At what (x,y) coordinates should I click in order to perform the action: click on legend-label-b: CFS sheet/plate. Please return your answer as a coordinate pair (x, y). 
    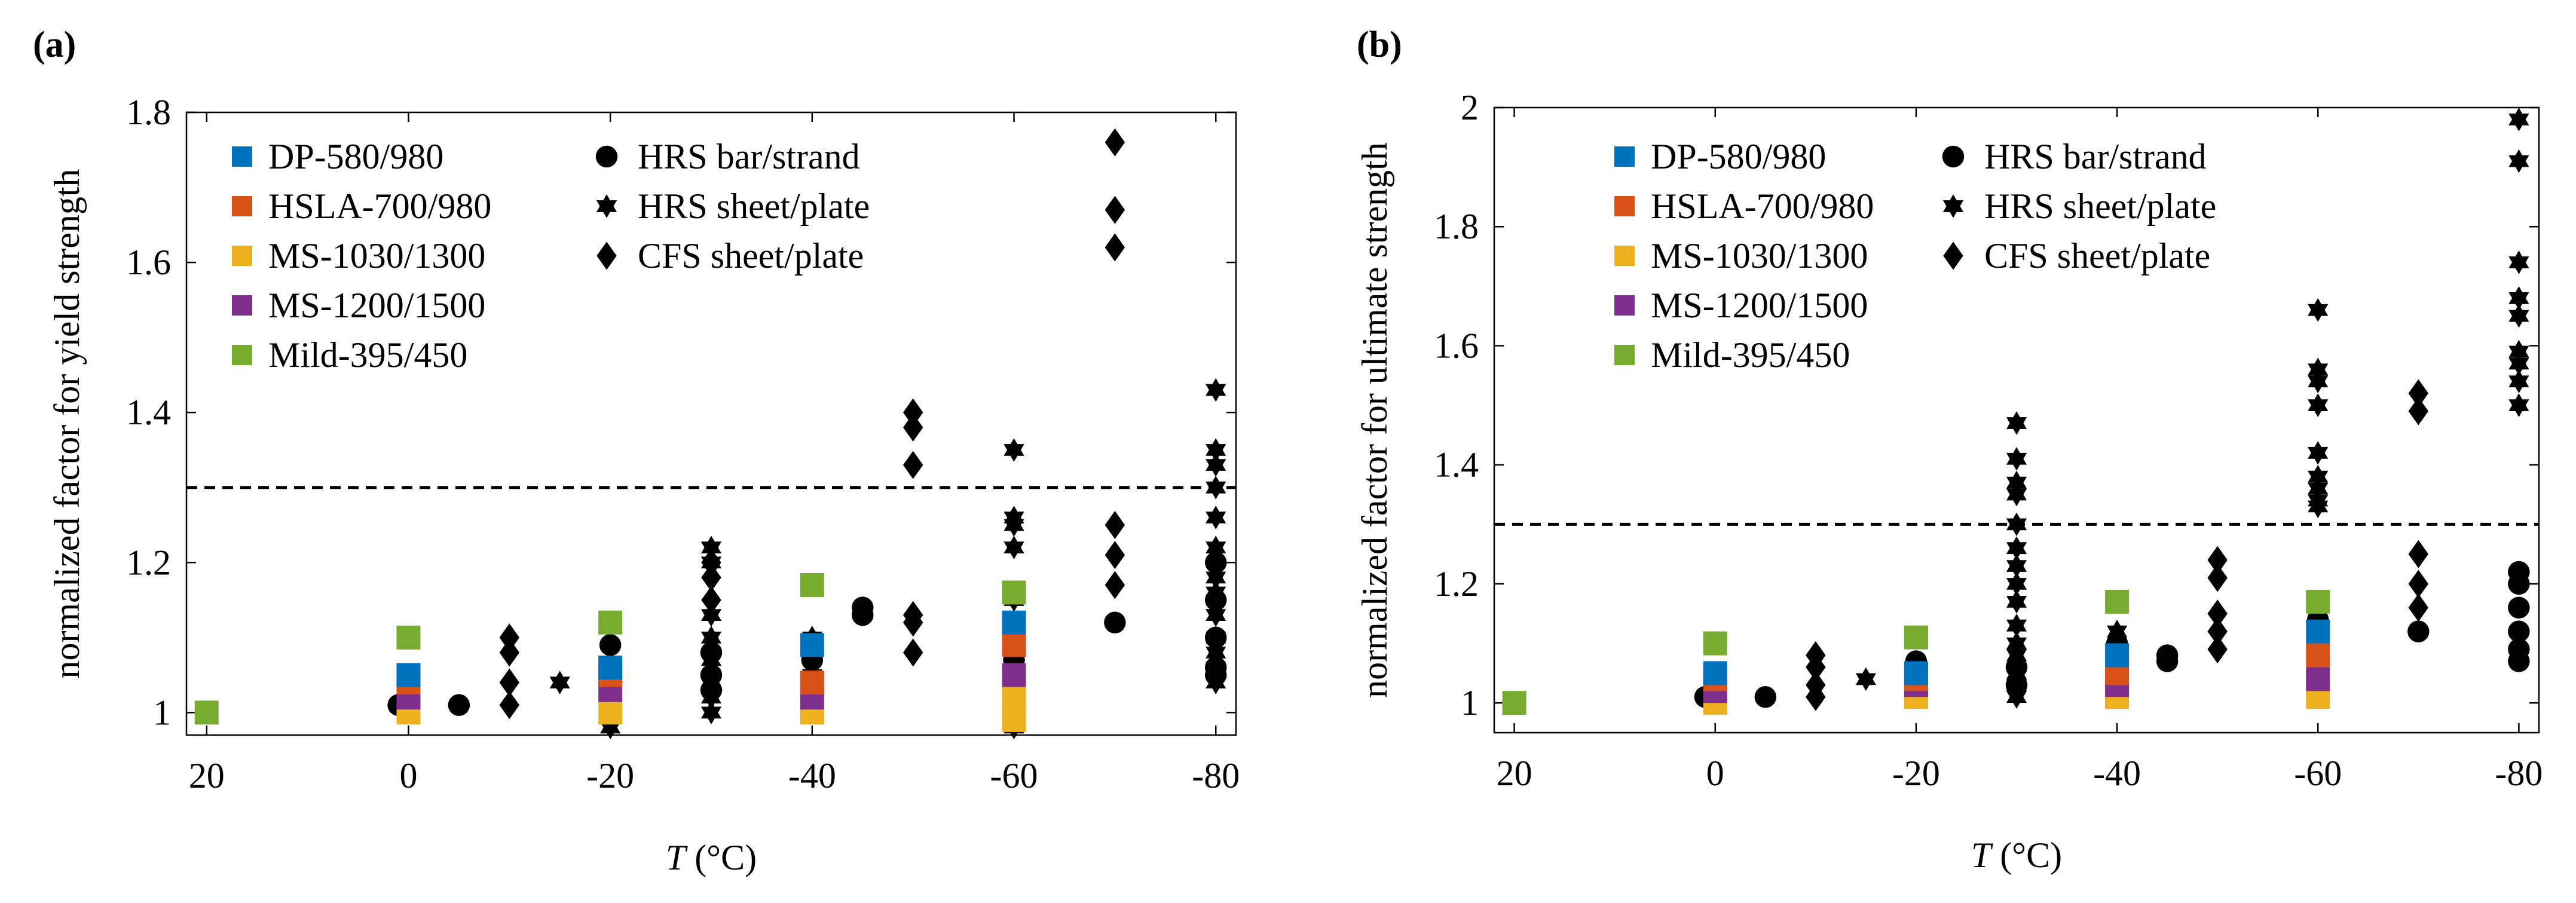
    Looking at the image, I should click on (2097, 256).